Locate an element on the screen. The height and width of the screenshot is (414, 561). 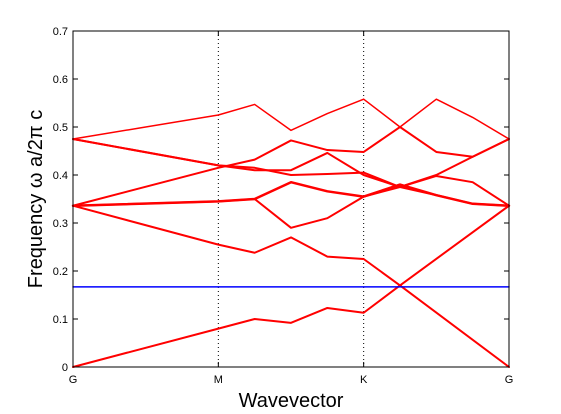
y-tick-label: 0.6 is located at coordinates (60, 80).